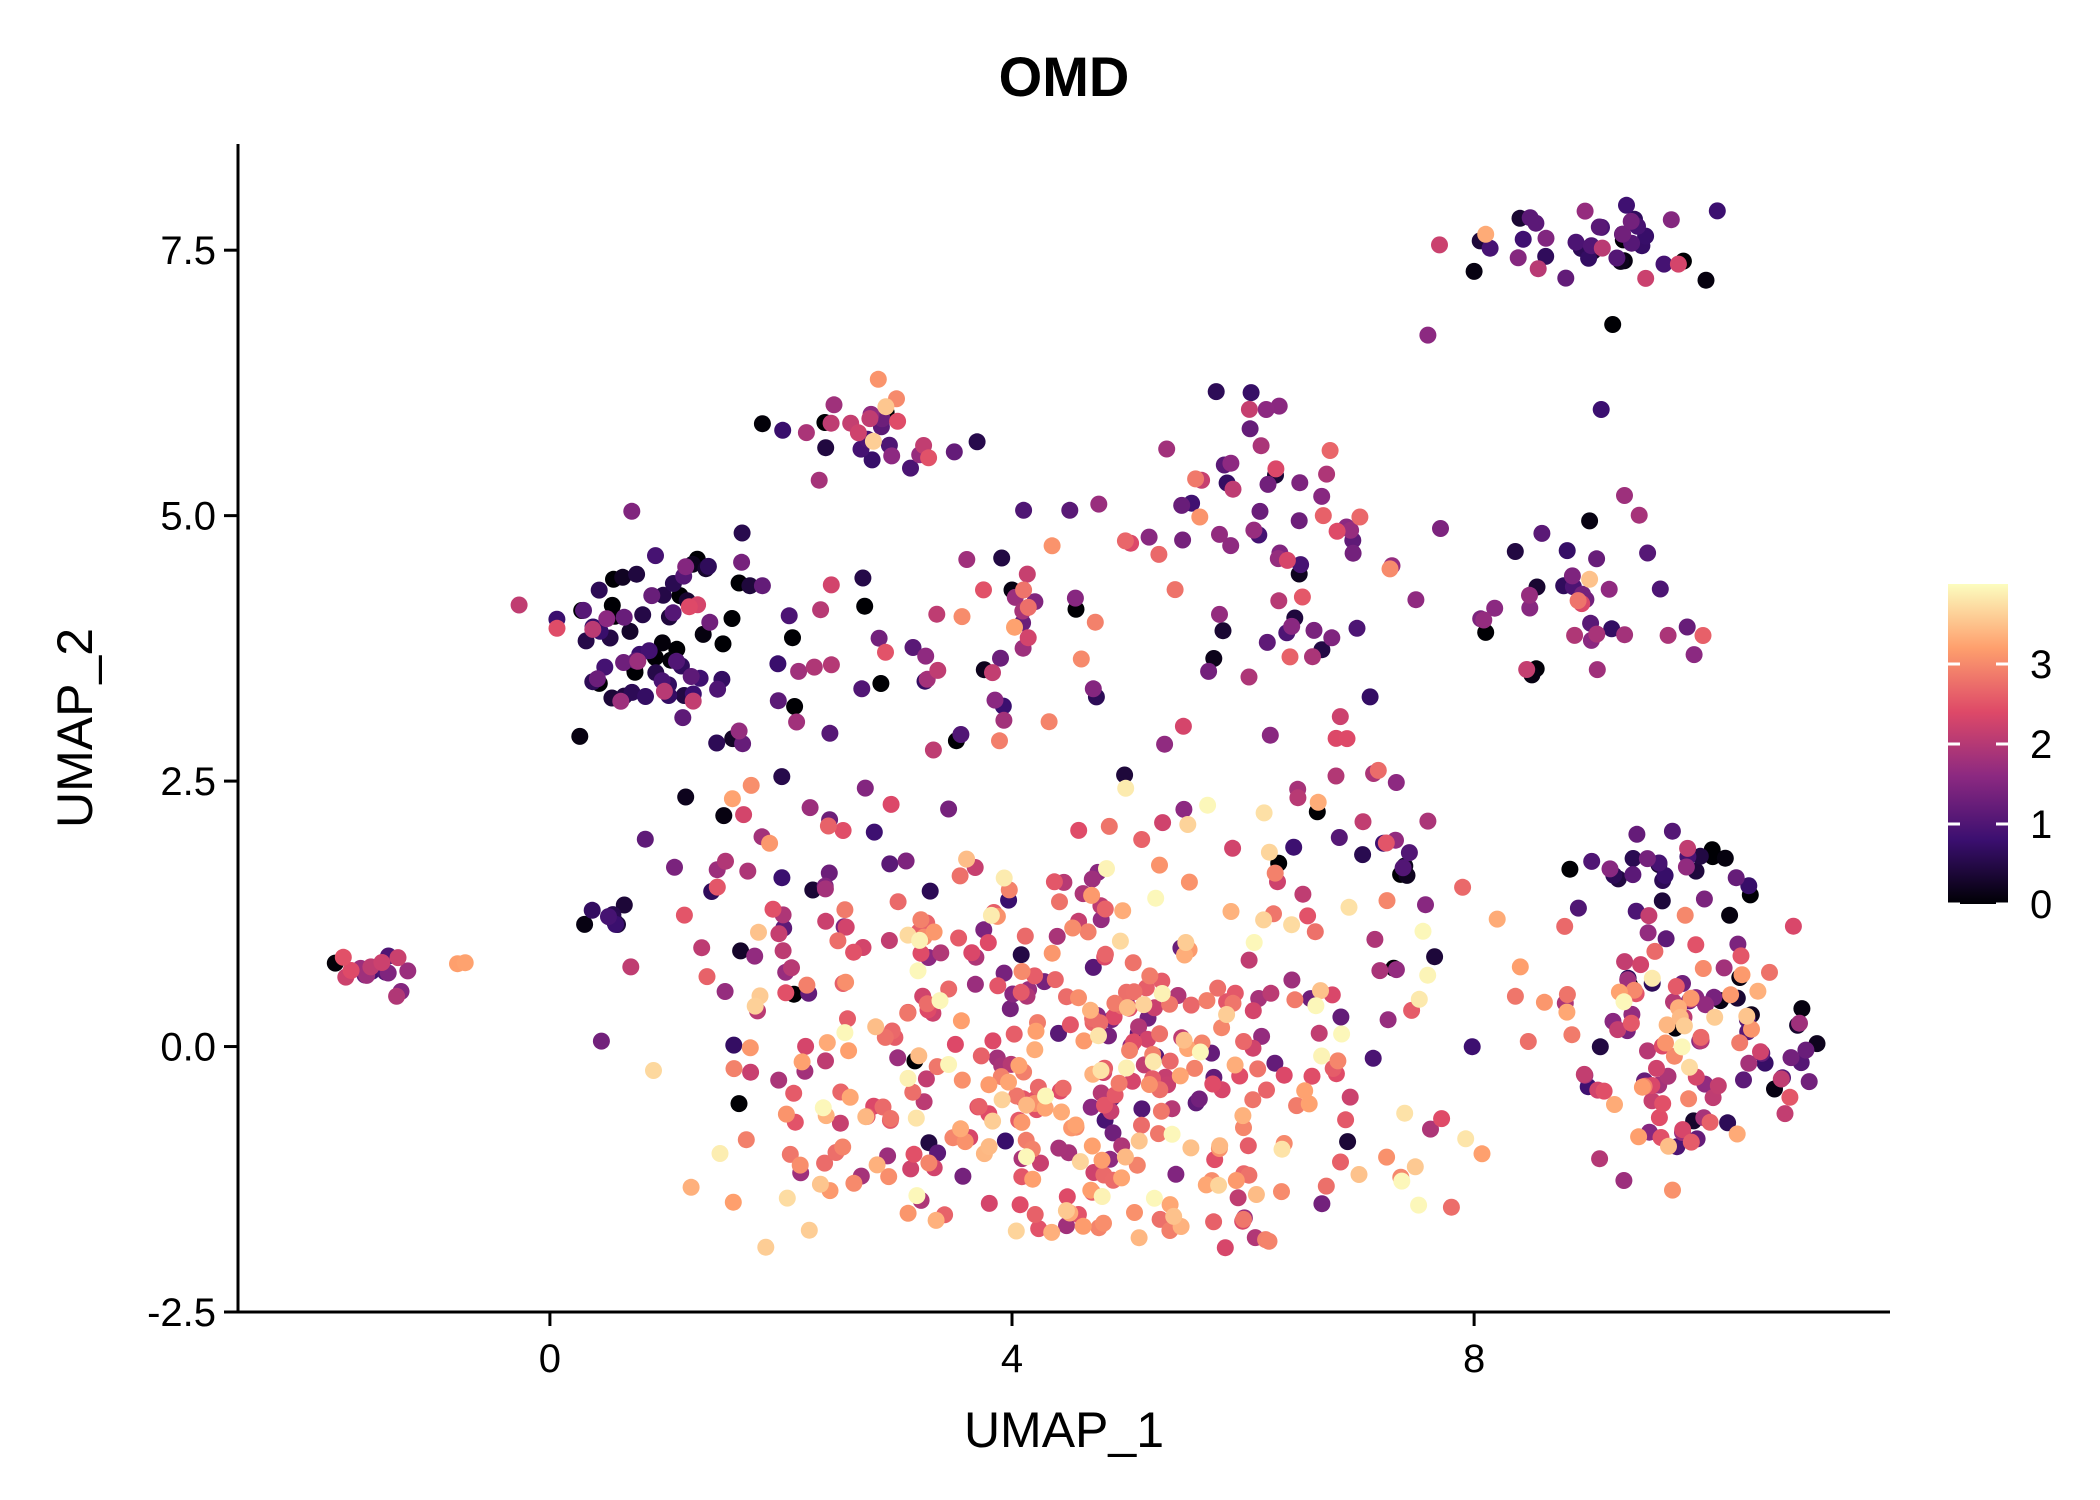 Image resolution: width=2100 pixels, height=1500 pixels. I want to click on y-tick-label: 7.5, so click(188, 251).